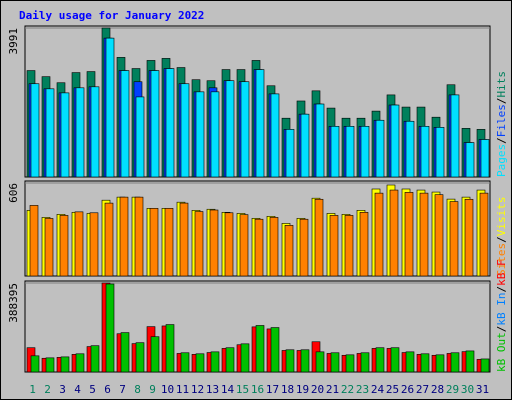 Image resolution: width=512 pixels, height=400 pixels. What do you see at coordinates (152, 389) in the screenshot?
I see `x-tick-label: 9` at bounding box center [152, 389].